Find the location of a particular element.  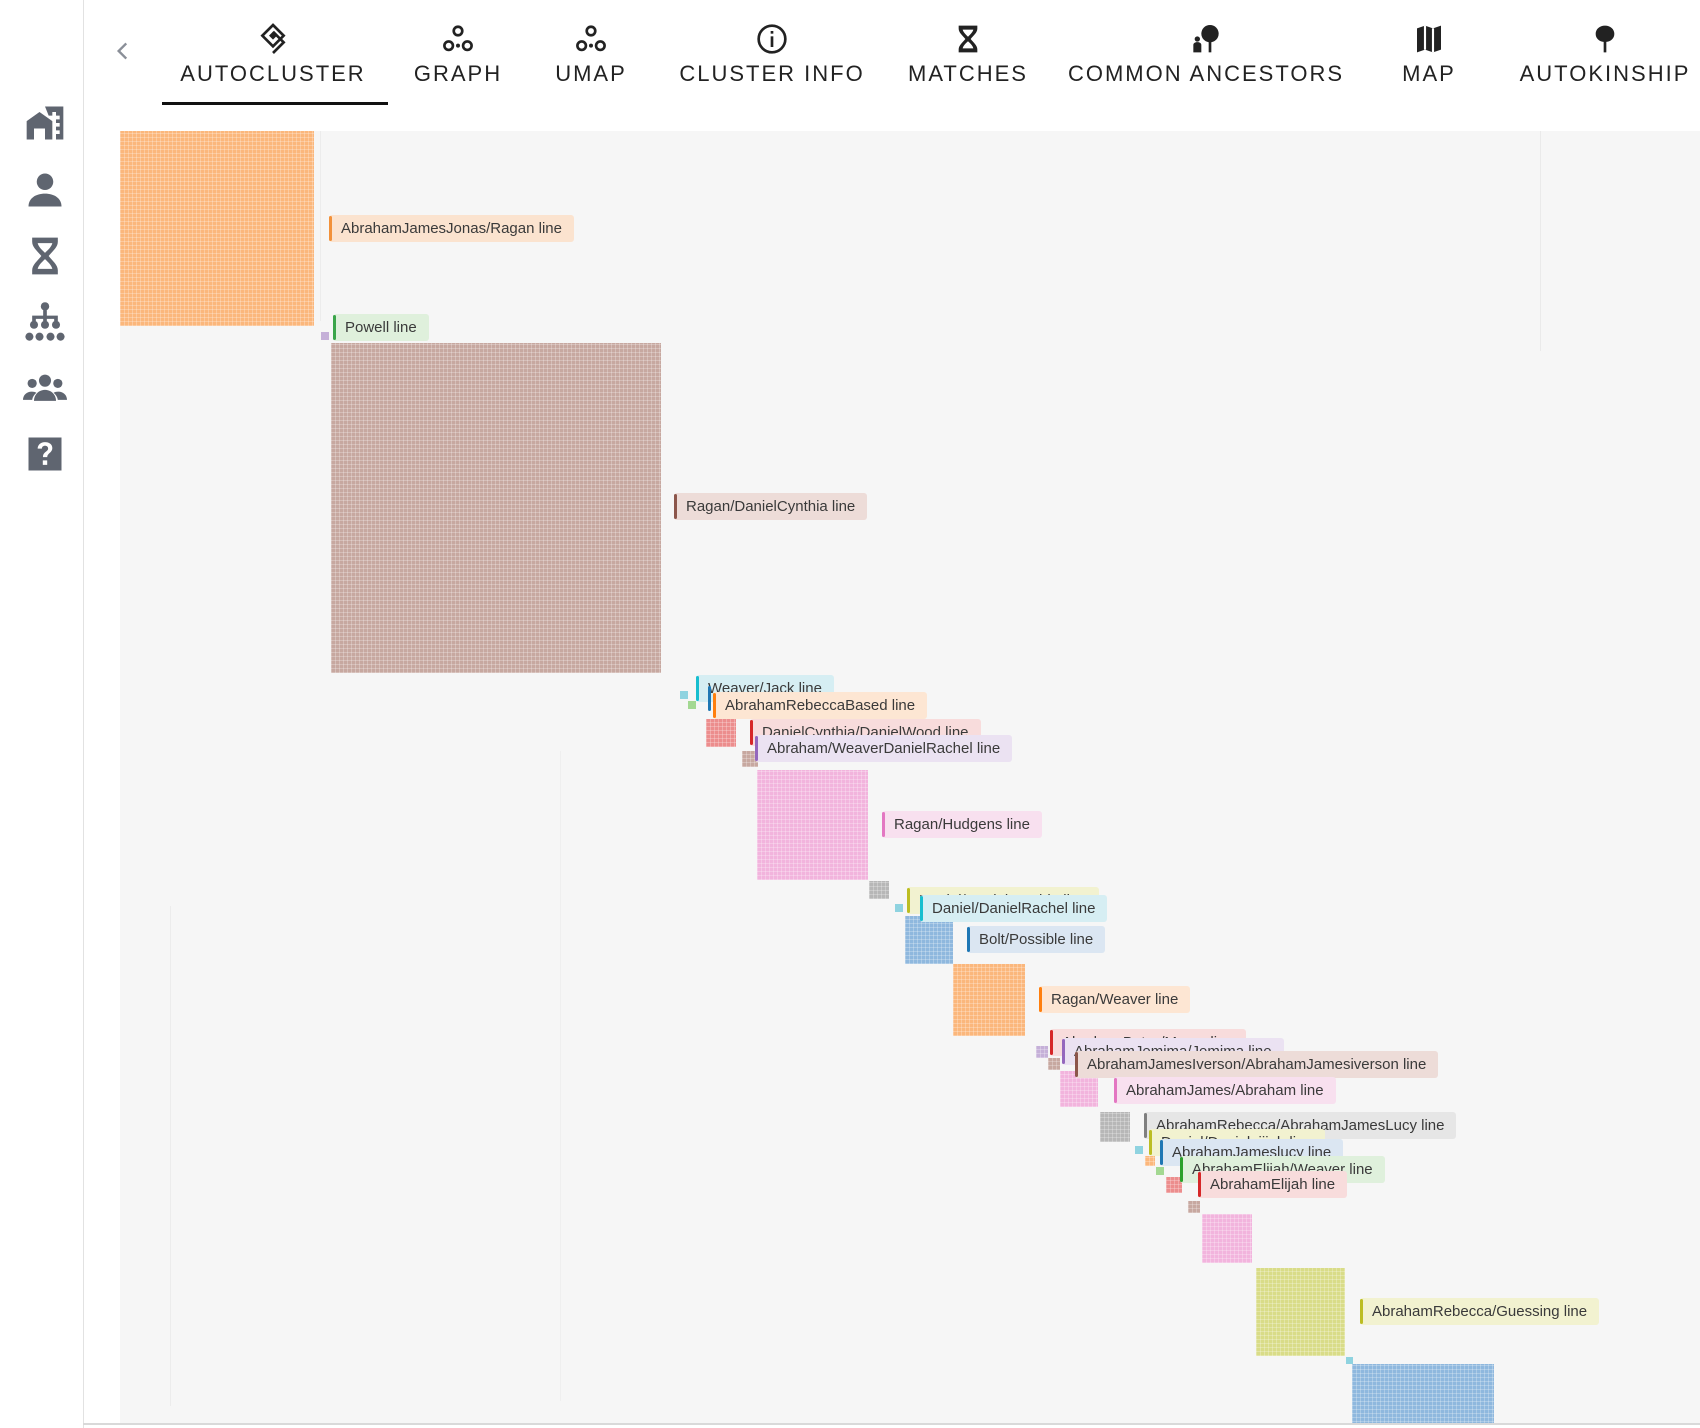

tab-label: AUTOKINSHIP is located at coordinates (1605, 73).